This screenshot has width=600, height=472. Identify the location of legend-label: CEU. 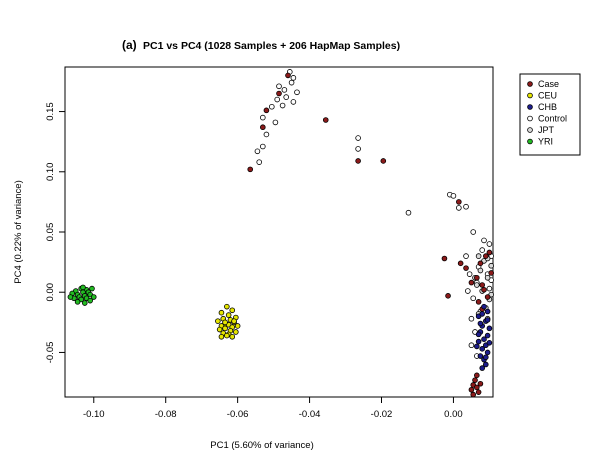
(547, 96).